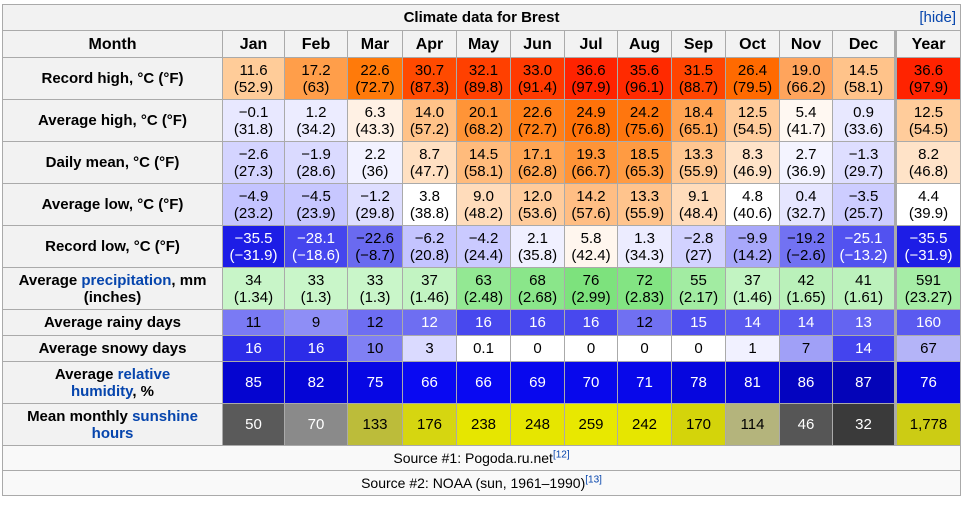 Image resolution: width=963 pixels, height=505 pixels. What do you see at coordinates (253, 322) in the screenshot?
I see `cell-value: 11` at bounding box center [253, 322].